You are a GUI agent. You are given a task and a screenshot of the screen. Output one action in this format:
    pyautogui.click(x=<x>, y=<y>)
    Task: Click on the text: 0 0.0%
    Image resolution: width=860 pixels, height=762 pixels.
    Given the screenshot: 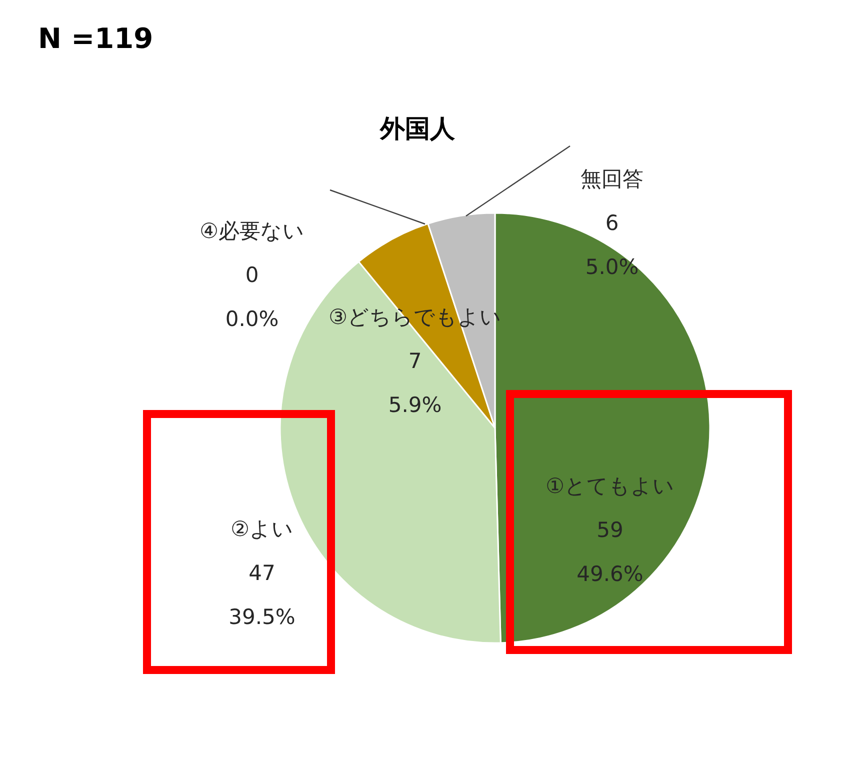 What is the action you would take?
    pyautogui.click(x=252, y=297)
    